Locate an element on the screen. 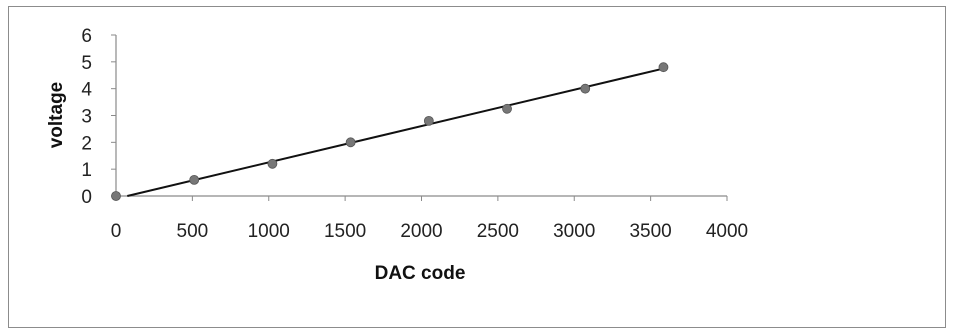 The width and height of the screenshot is (954, 333). x-ticks: 0 500 1000 1500 2000 2500 3000 3500 4000 is located at coordinates (429, 219).